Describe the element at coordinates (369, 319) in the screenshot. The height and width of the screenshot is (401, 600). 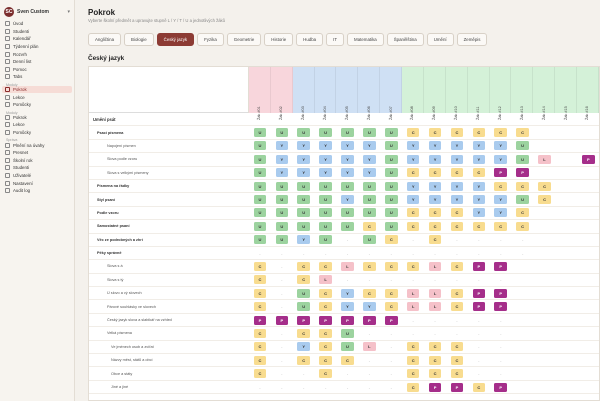
I see `grade-cell: P` at that location.